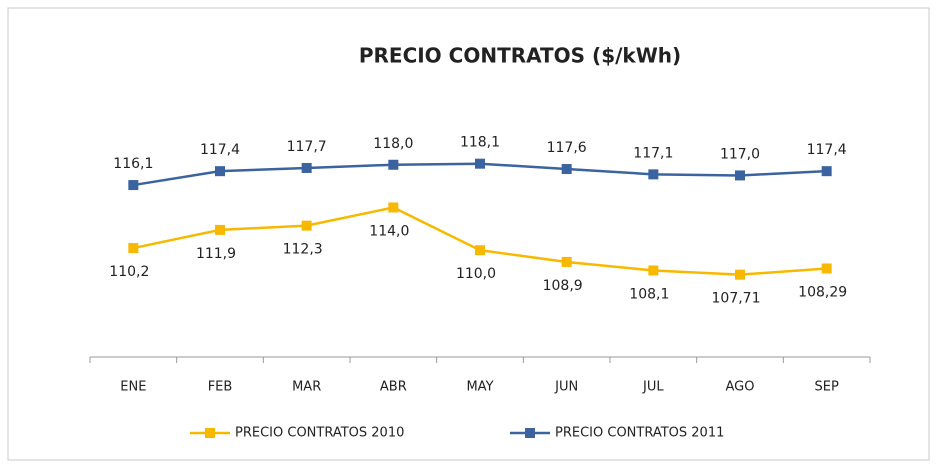  I want to click on data-label: 111,9, so click(216, 254).